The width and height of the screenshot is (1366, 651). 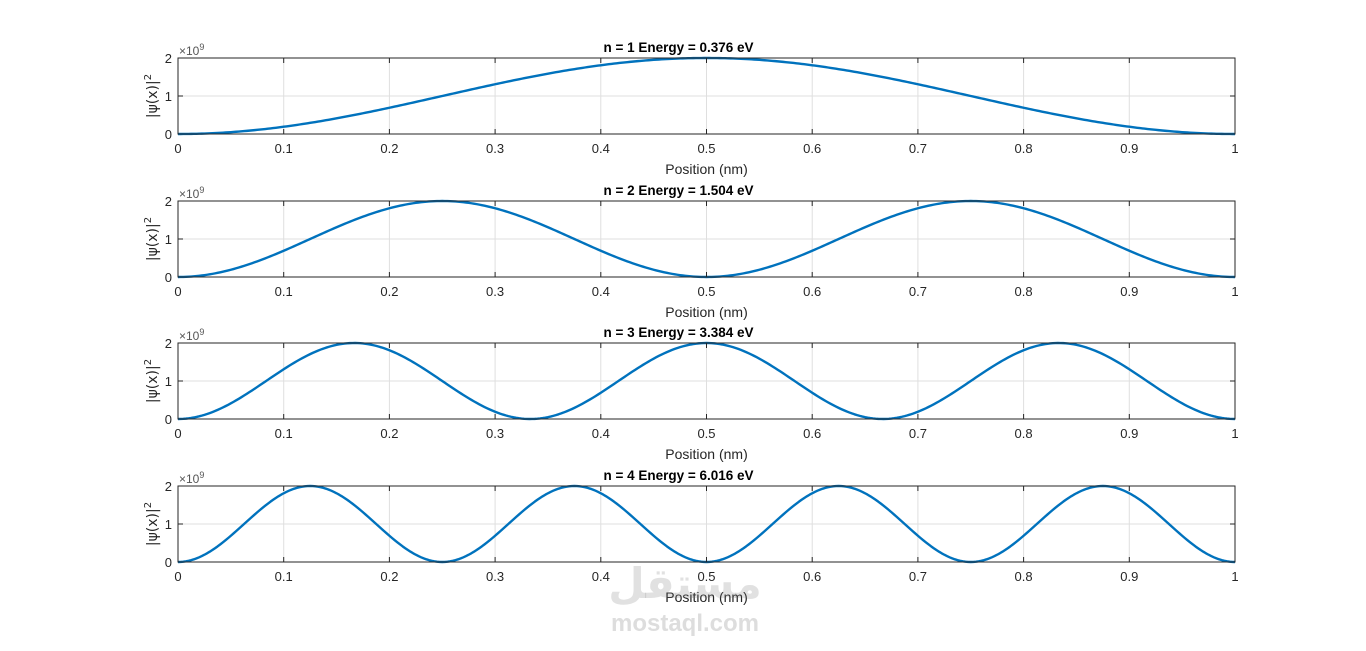 What do you see at coordinates (678, 47) in the screenshot?
I see `subplot-title: n = 1 Energy = 0.376 eV` at bounding box center [678, 47].